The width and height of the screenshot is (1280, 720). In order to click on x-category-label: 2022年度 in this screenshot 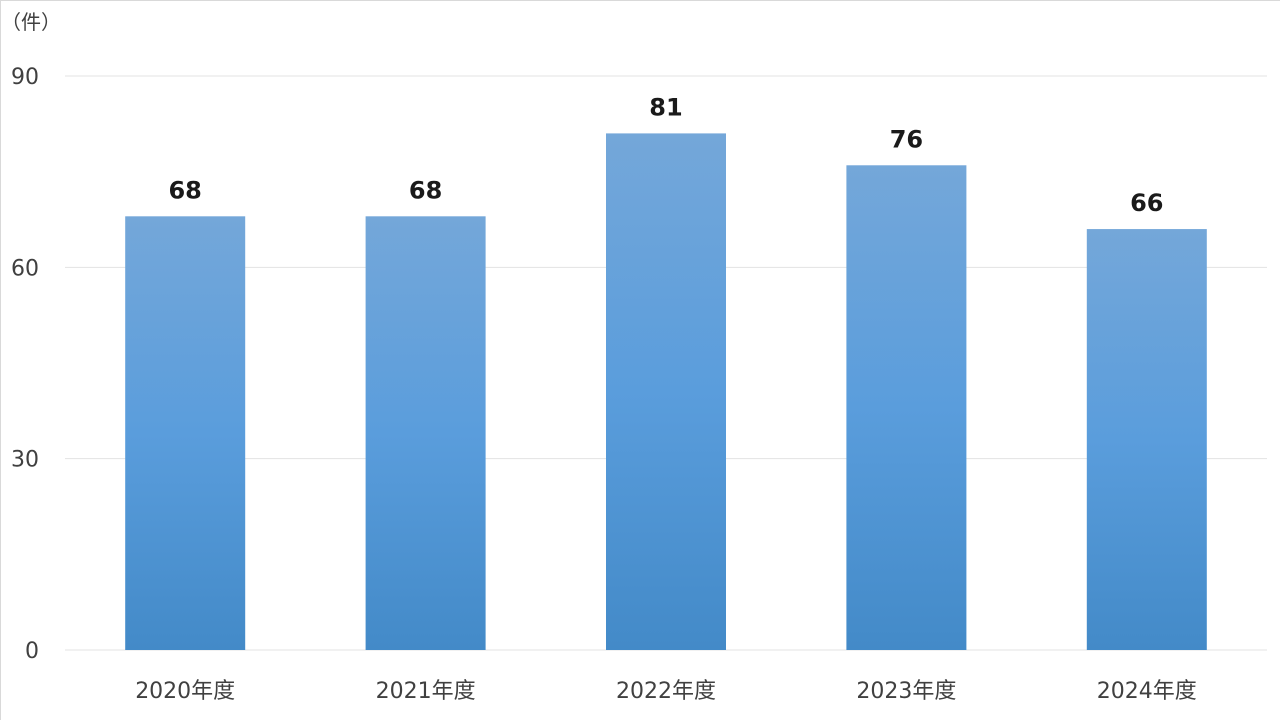, I will do `click(666, 691)`.